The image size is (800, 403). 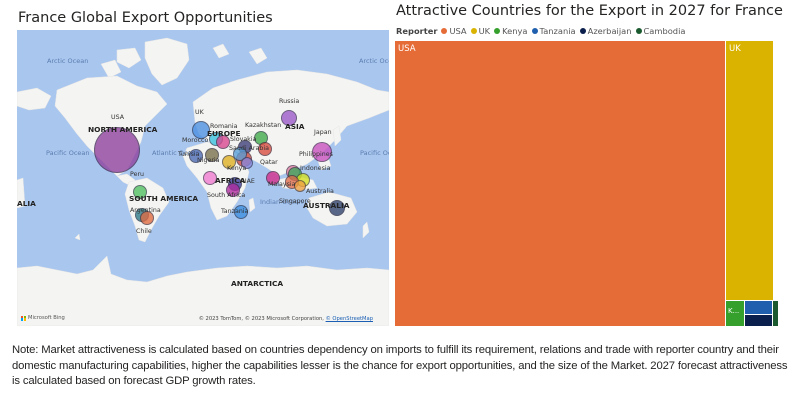 What do you see at coordinates (145, 18) in the screenshot?
I see `map-title: France Global Export Opportunities` at bounding box center [145, 18].